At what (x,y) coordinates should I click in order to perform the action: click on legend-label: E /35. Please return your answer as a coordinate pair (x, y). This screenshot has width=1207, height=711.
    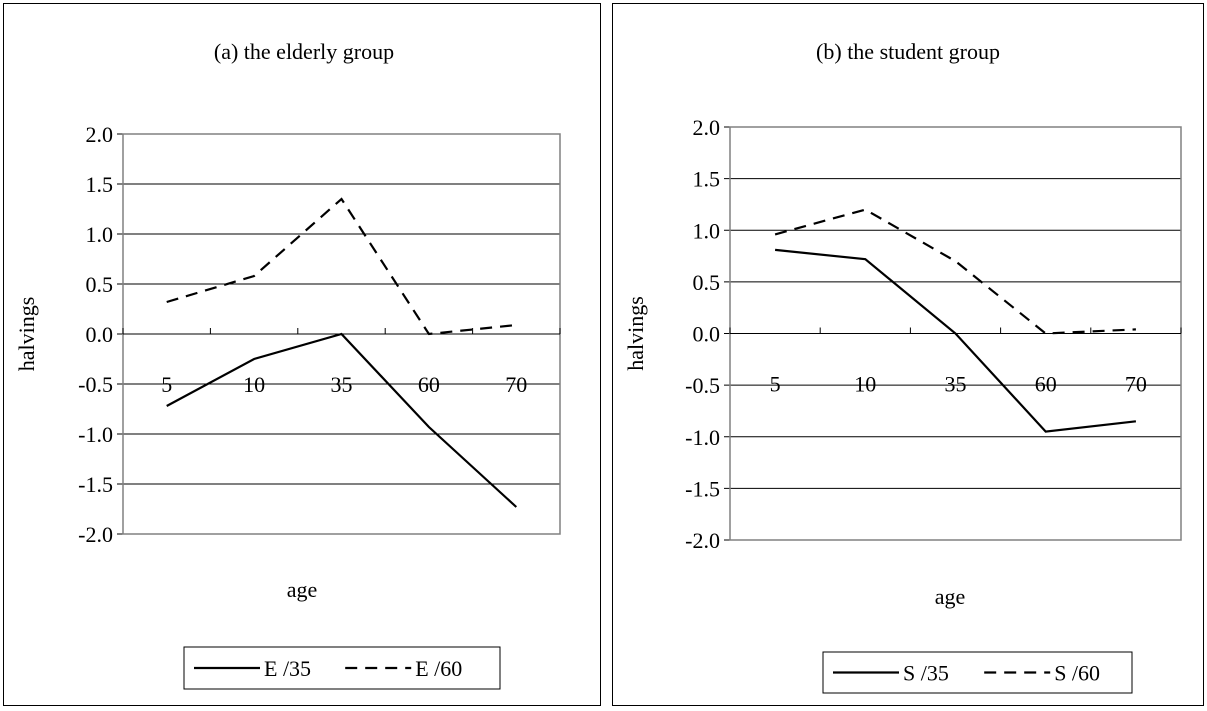
    Looking at the image, I should click on (287, 668).